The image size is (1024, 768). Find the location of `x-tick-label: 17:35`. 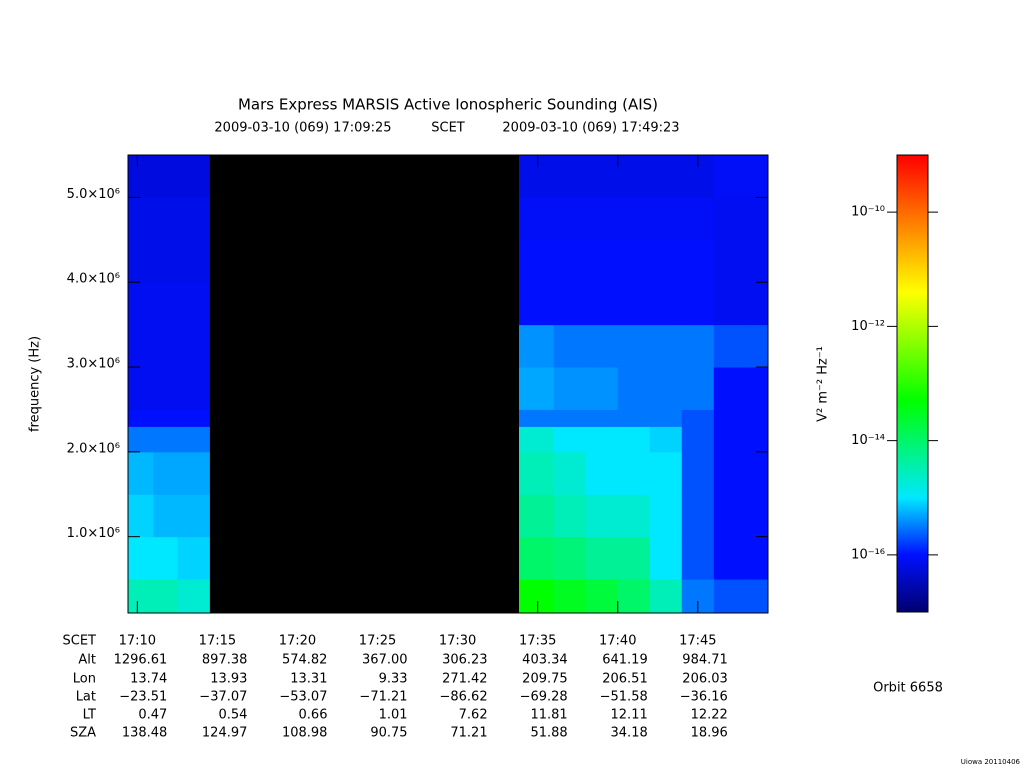

x-tick-label: 17:35 is located at coordinates (537, 641).